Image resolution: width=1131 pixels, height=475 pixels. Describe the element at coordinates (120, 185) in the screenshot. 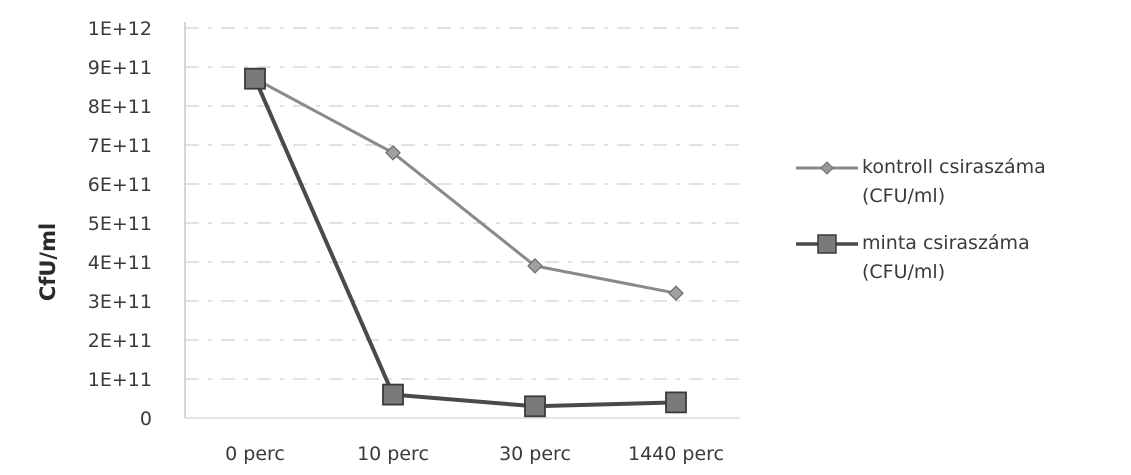

I see `y-tick-label: 6E+11` at that location.